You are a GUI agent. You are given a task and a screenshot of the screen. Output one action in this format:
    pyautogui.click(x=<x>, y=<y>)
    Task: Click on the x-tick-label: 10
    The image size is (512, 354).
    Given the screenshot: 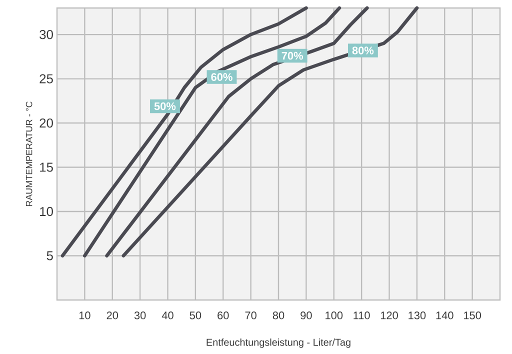 What is the action you would take?
    pyautogui.click(x=84, y=316)
    